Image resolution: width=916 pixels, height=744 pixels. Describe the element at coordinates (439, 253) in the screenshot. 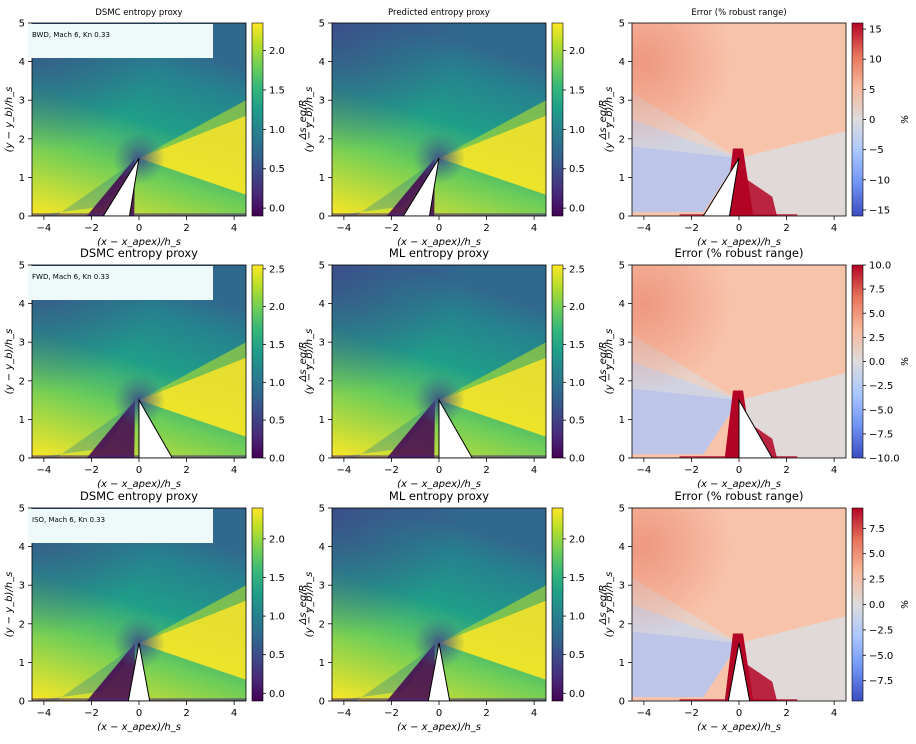

I see `panel-title: ML entropy proxy` at that location.